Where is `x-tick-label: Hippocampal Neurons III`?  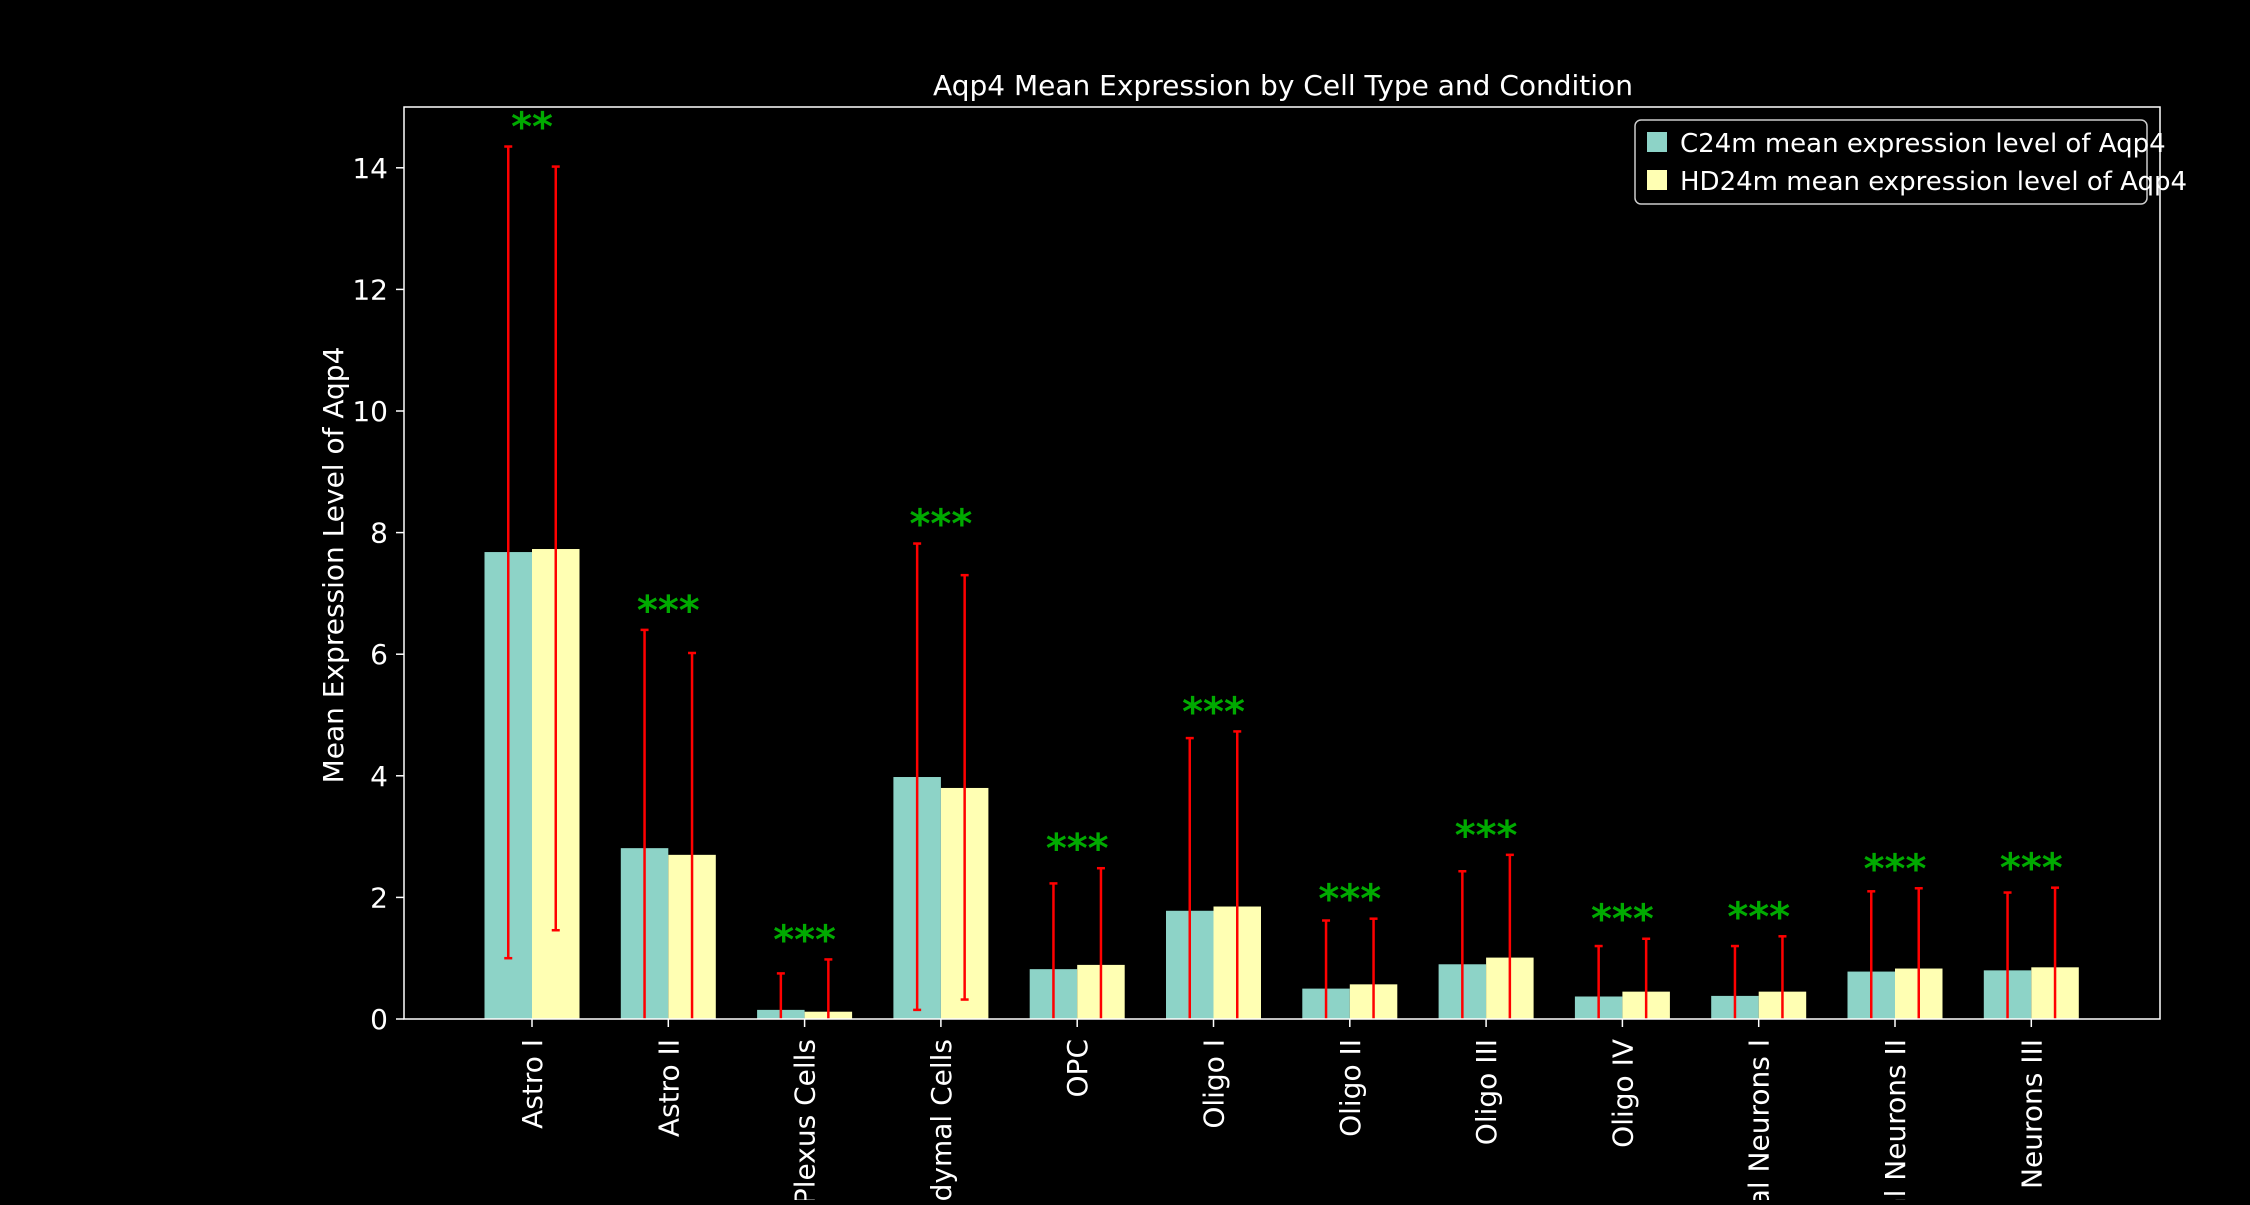
x-tick-label: Hippocampal Neurons III is located at coordinates (2031, 1119).